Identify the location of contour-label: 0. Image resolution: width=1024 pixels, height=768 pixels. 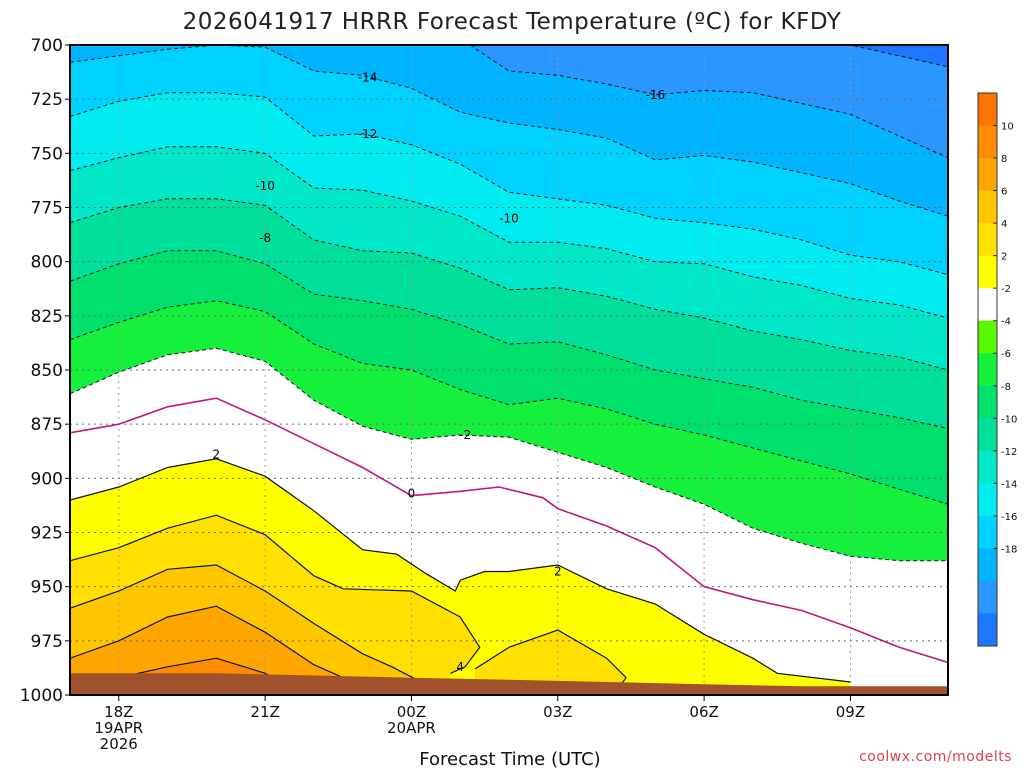
(412, 494).